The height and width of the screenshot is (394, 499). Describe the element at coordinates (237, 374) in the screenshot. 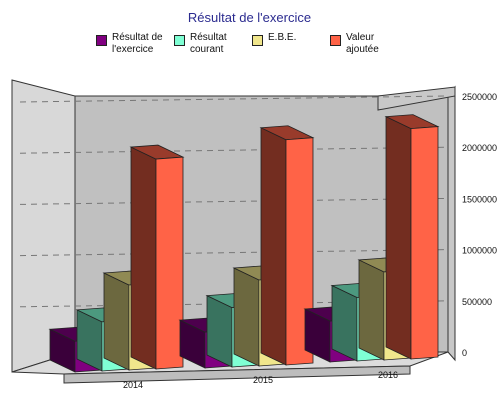

I see `floor-edge` at that location.